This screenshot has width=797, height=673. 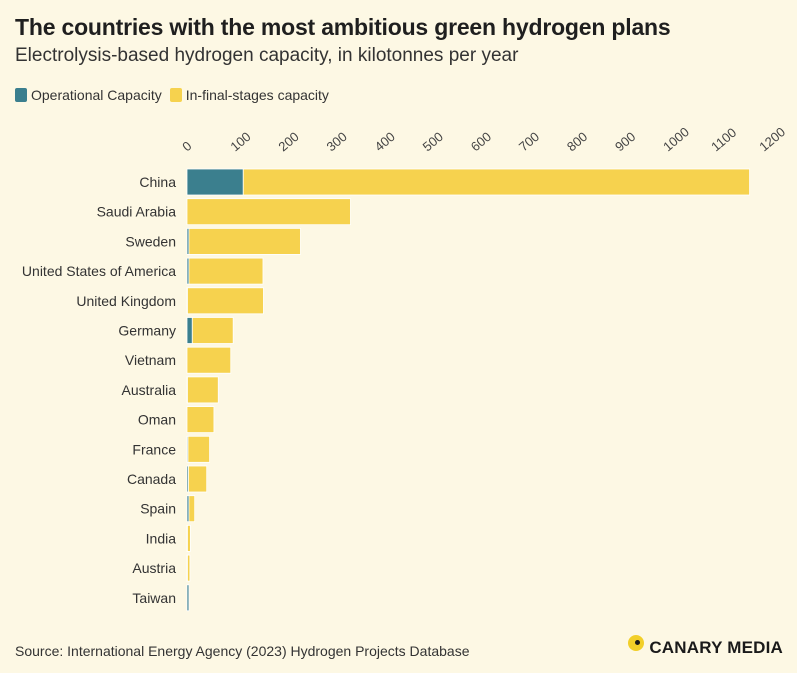 I want to click on y-category-label: Austria, so click(x=154, y=568).